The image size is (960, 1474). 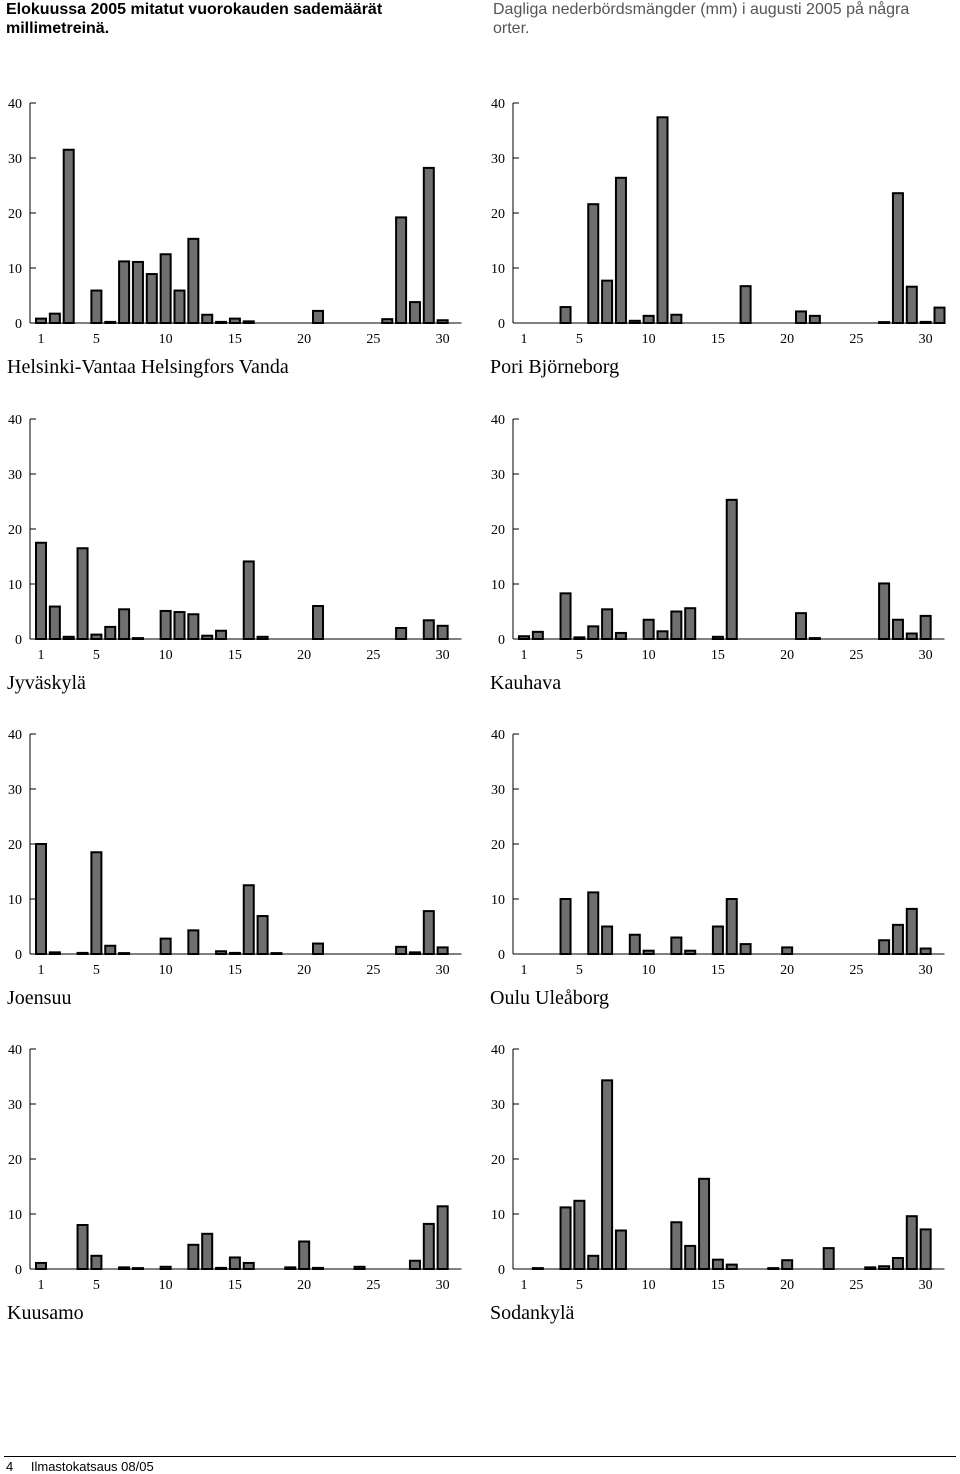 I want to click on footer-divider, so click(x=480, y=1456).